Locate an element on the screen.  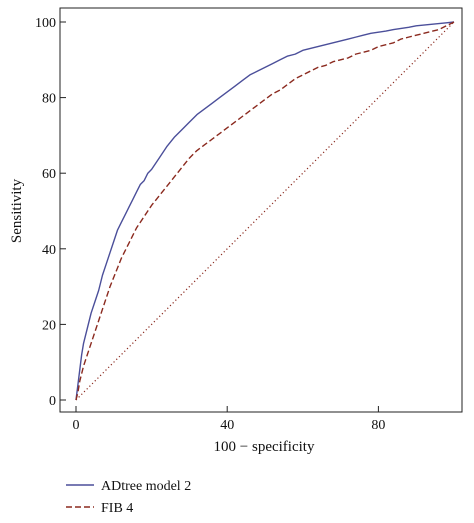
y-axis-label: Sensitivity is located at coordinates (17, 210).